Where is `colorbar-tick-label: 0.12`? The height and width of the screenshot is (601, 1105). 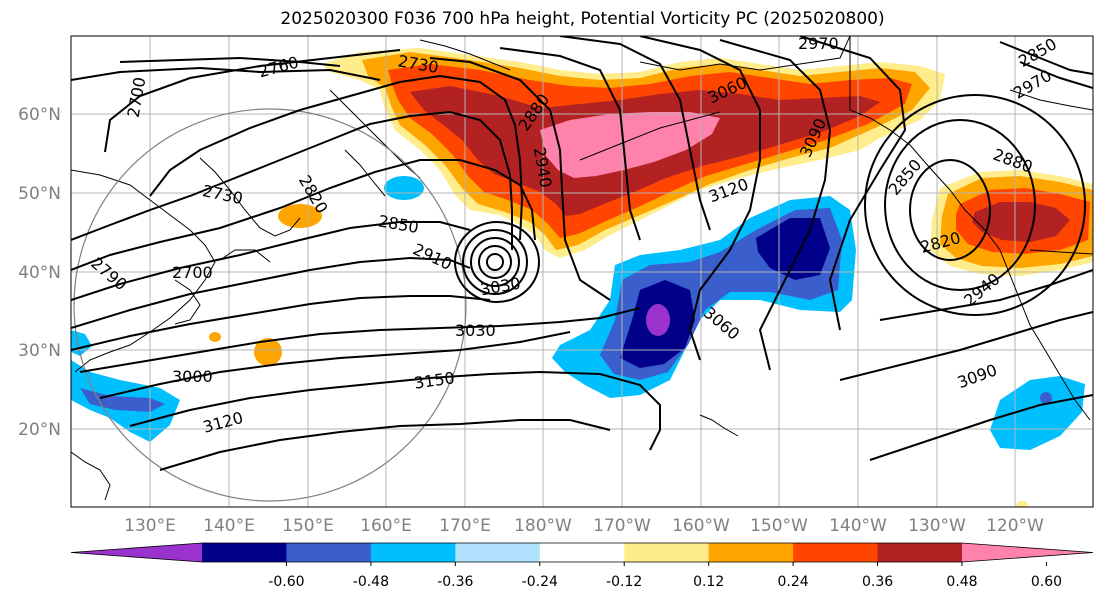 colorbar-tick-label: 0.12 is located at coordinates (708, 582).